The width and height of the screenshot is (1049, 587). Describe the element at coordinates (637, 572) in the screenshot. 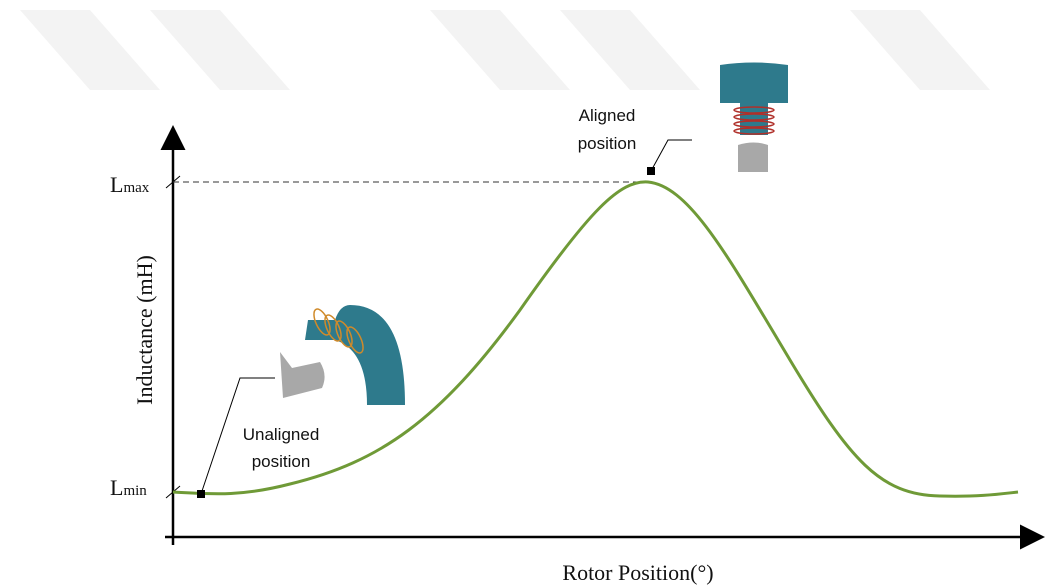

I see `x-axis-label: Rotor Position(°)` at that location.